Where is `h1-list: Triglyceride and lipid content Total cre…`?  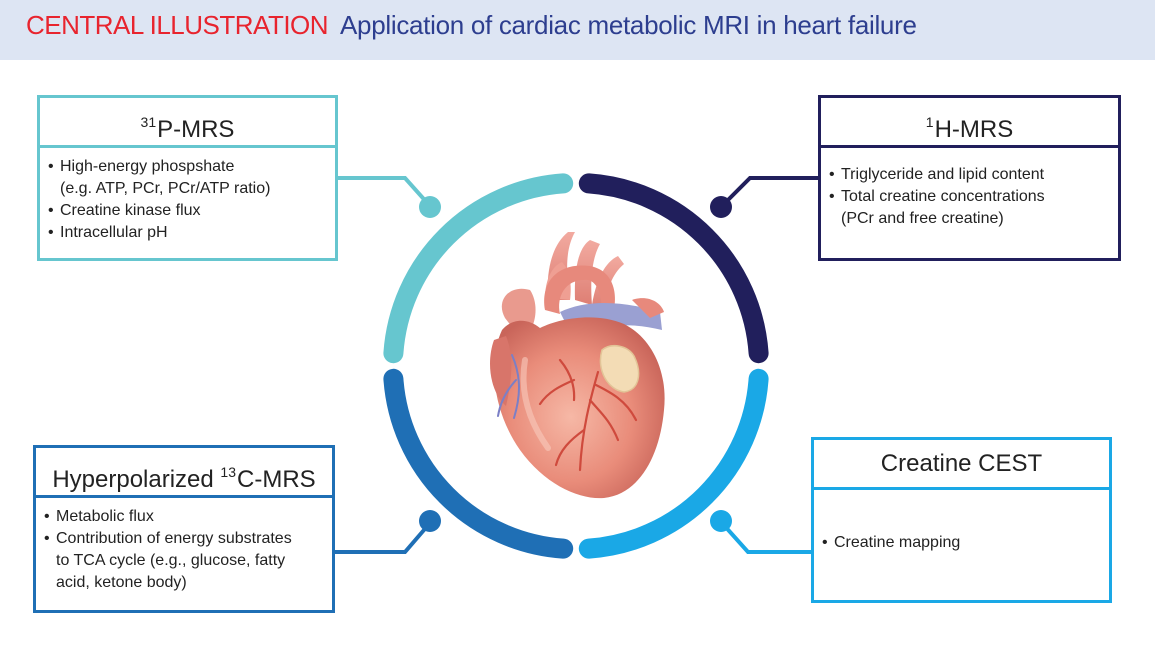
h1-list: Triglyceride and lipid content Total cre… is located at coordinates (969, 189).